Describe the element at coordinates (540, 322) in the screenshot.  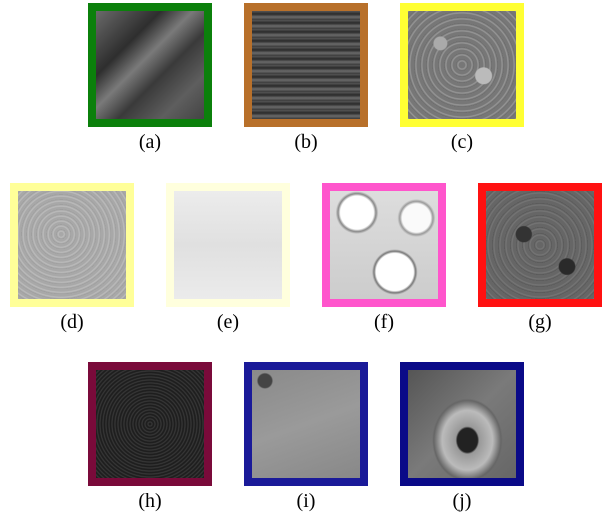
I see `panel-label: (g)` at that location.